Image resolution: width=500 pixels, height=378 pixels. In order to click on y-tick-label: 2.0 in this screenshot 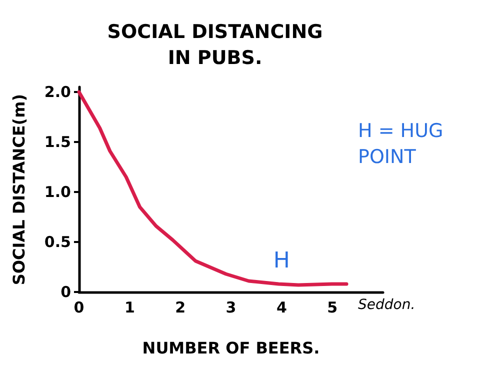, I will do `click(57, 92)`.